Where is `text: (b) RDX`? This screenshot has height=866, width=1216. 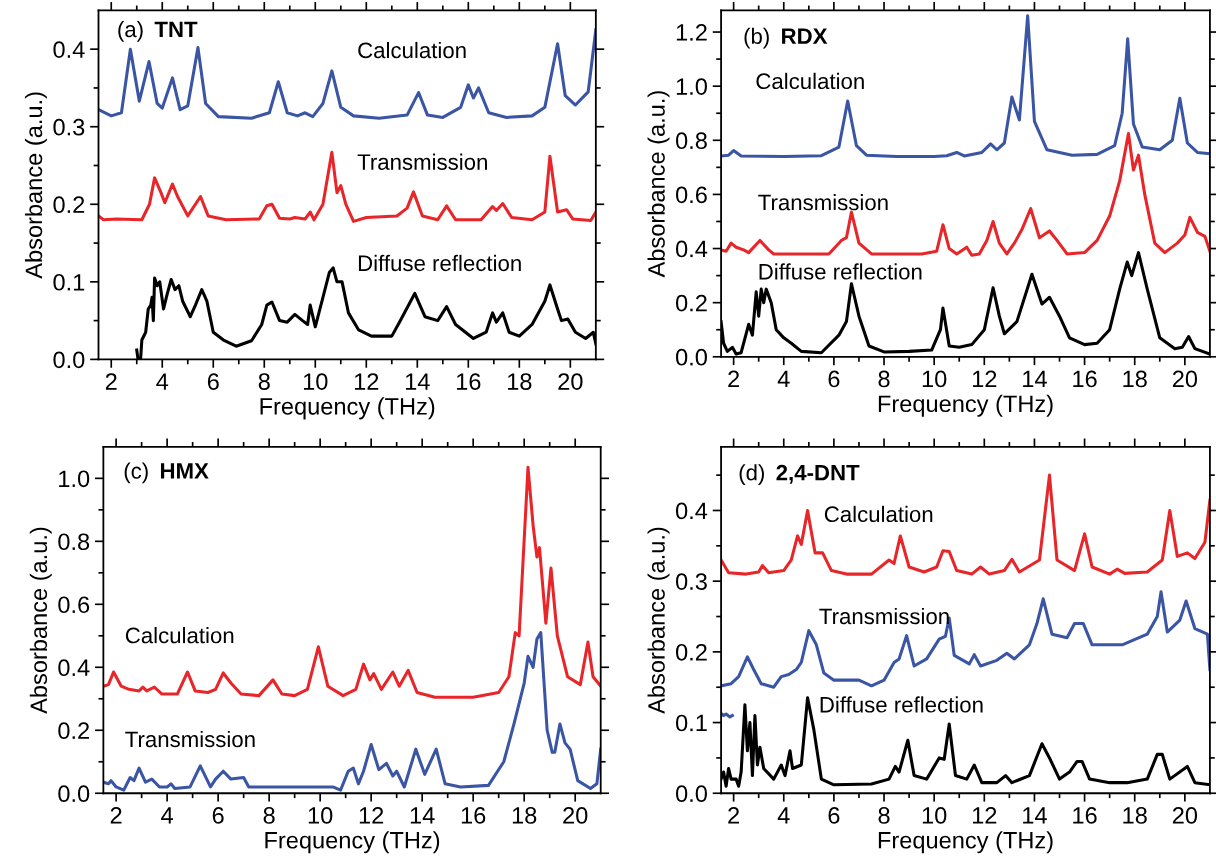
text: (b) RDX is located at coordinates (786, 38).